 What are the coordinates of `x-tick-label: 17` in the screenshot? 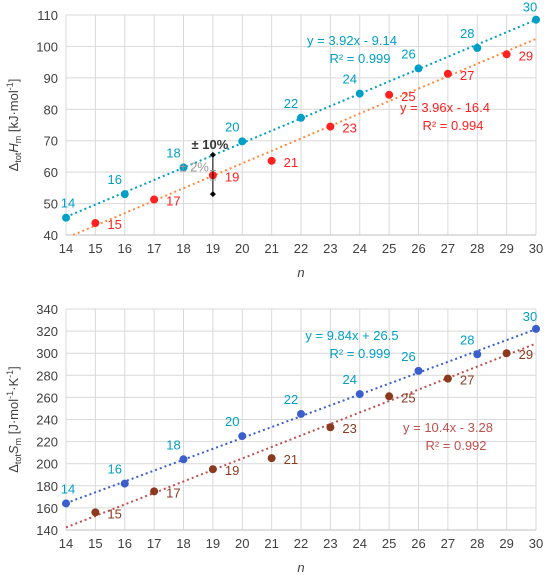 It's located at (154, 248).